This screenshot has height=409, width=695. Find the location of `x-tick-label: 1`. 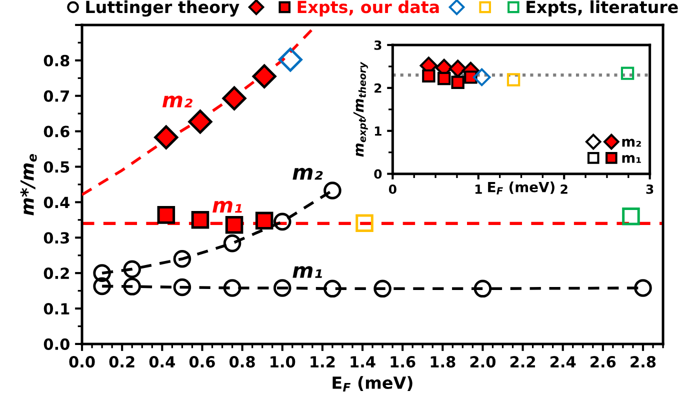

x-tick-label: 1 is located at coordinates (478, 189).